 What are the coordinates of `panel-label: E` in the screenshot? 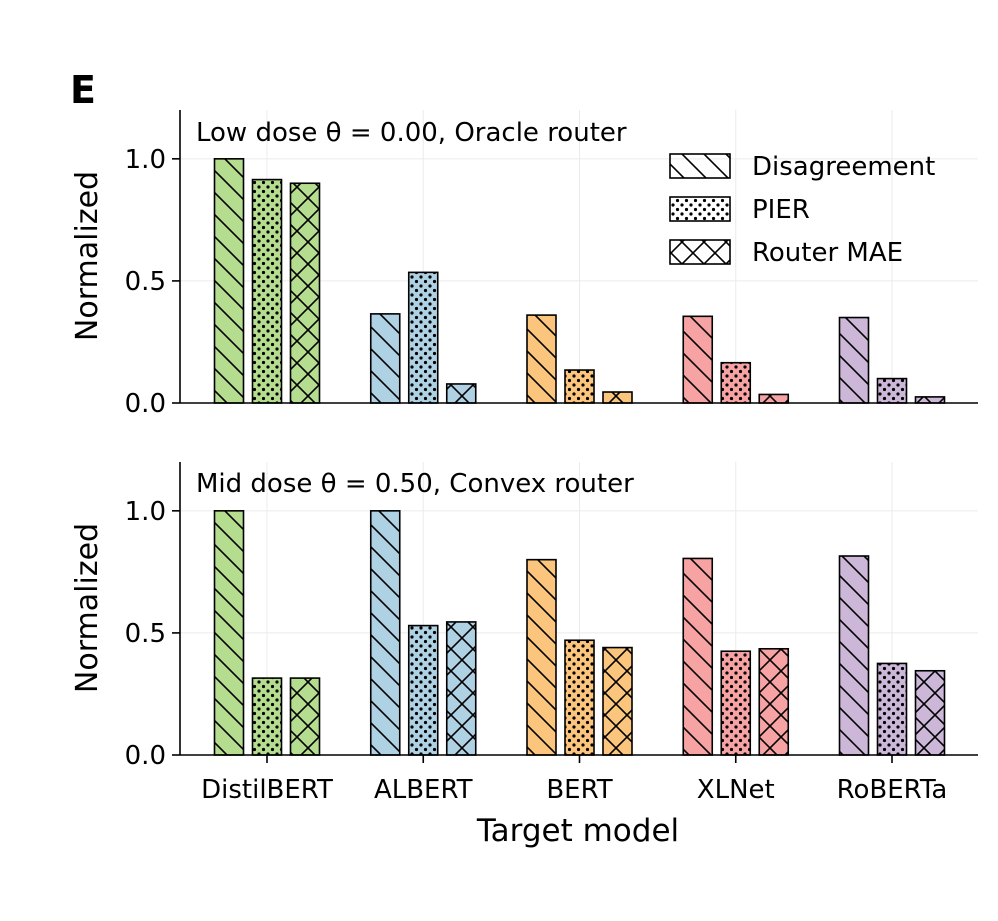 It's located at (83, 90).